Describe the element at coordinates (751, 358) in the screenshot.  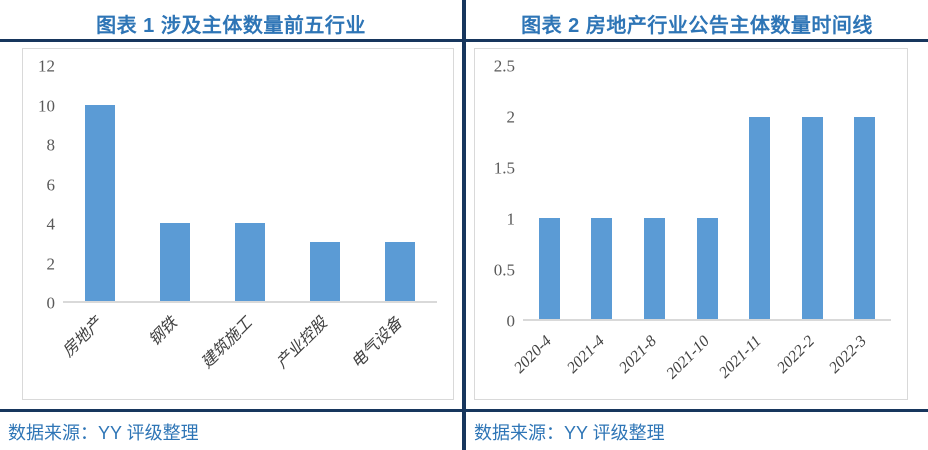
I see `x-label-slot: 2021-11` at that location.